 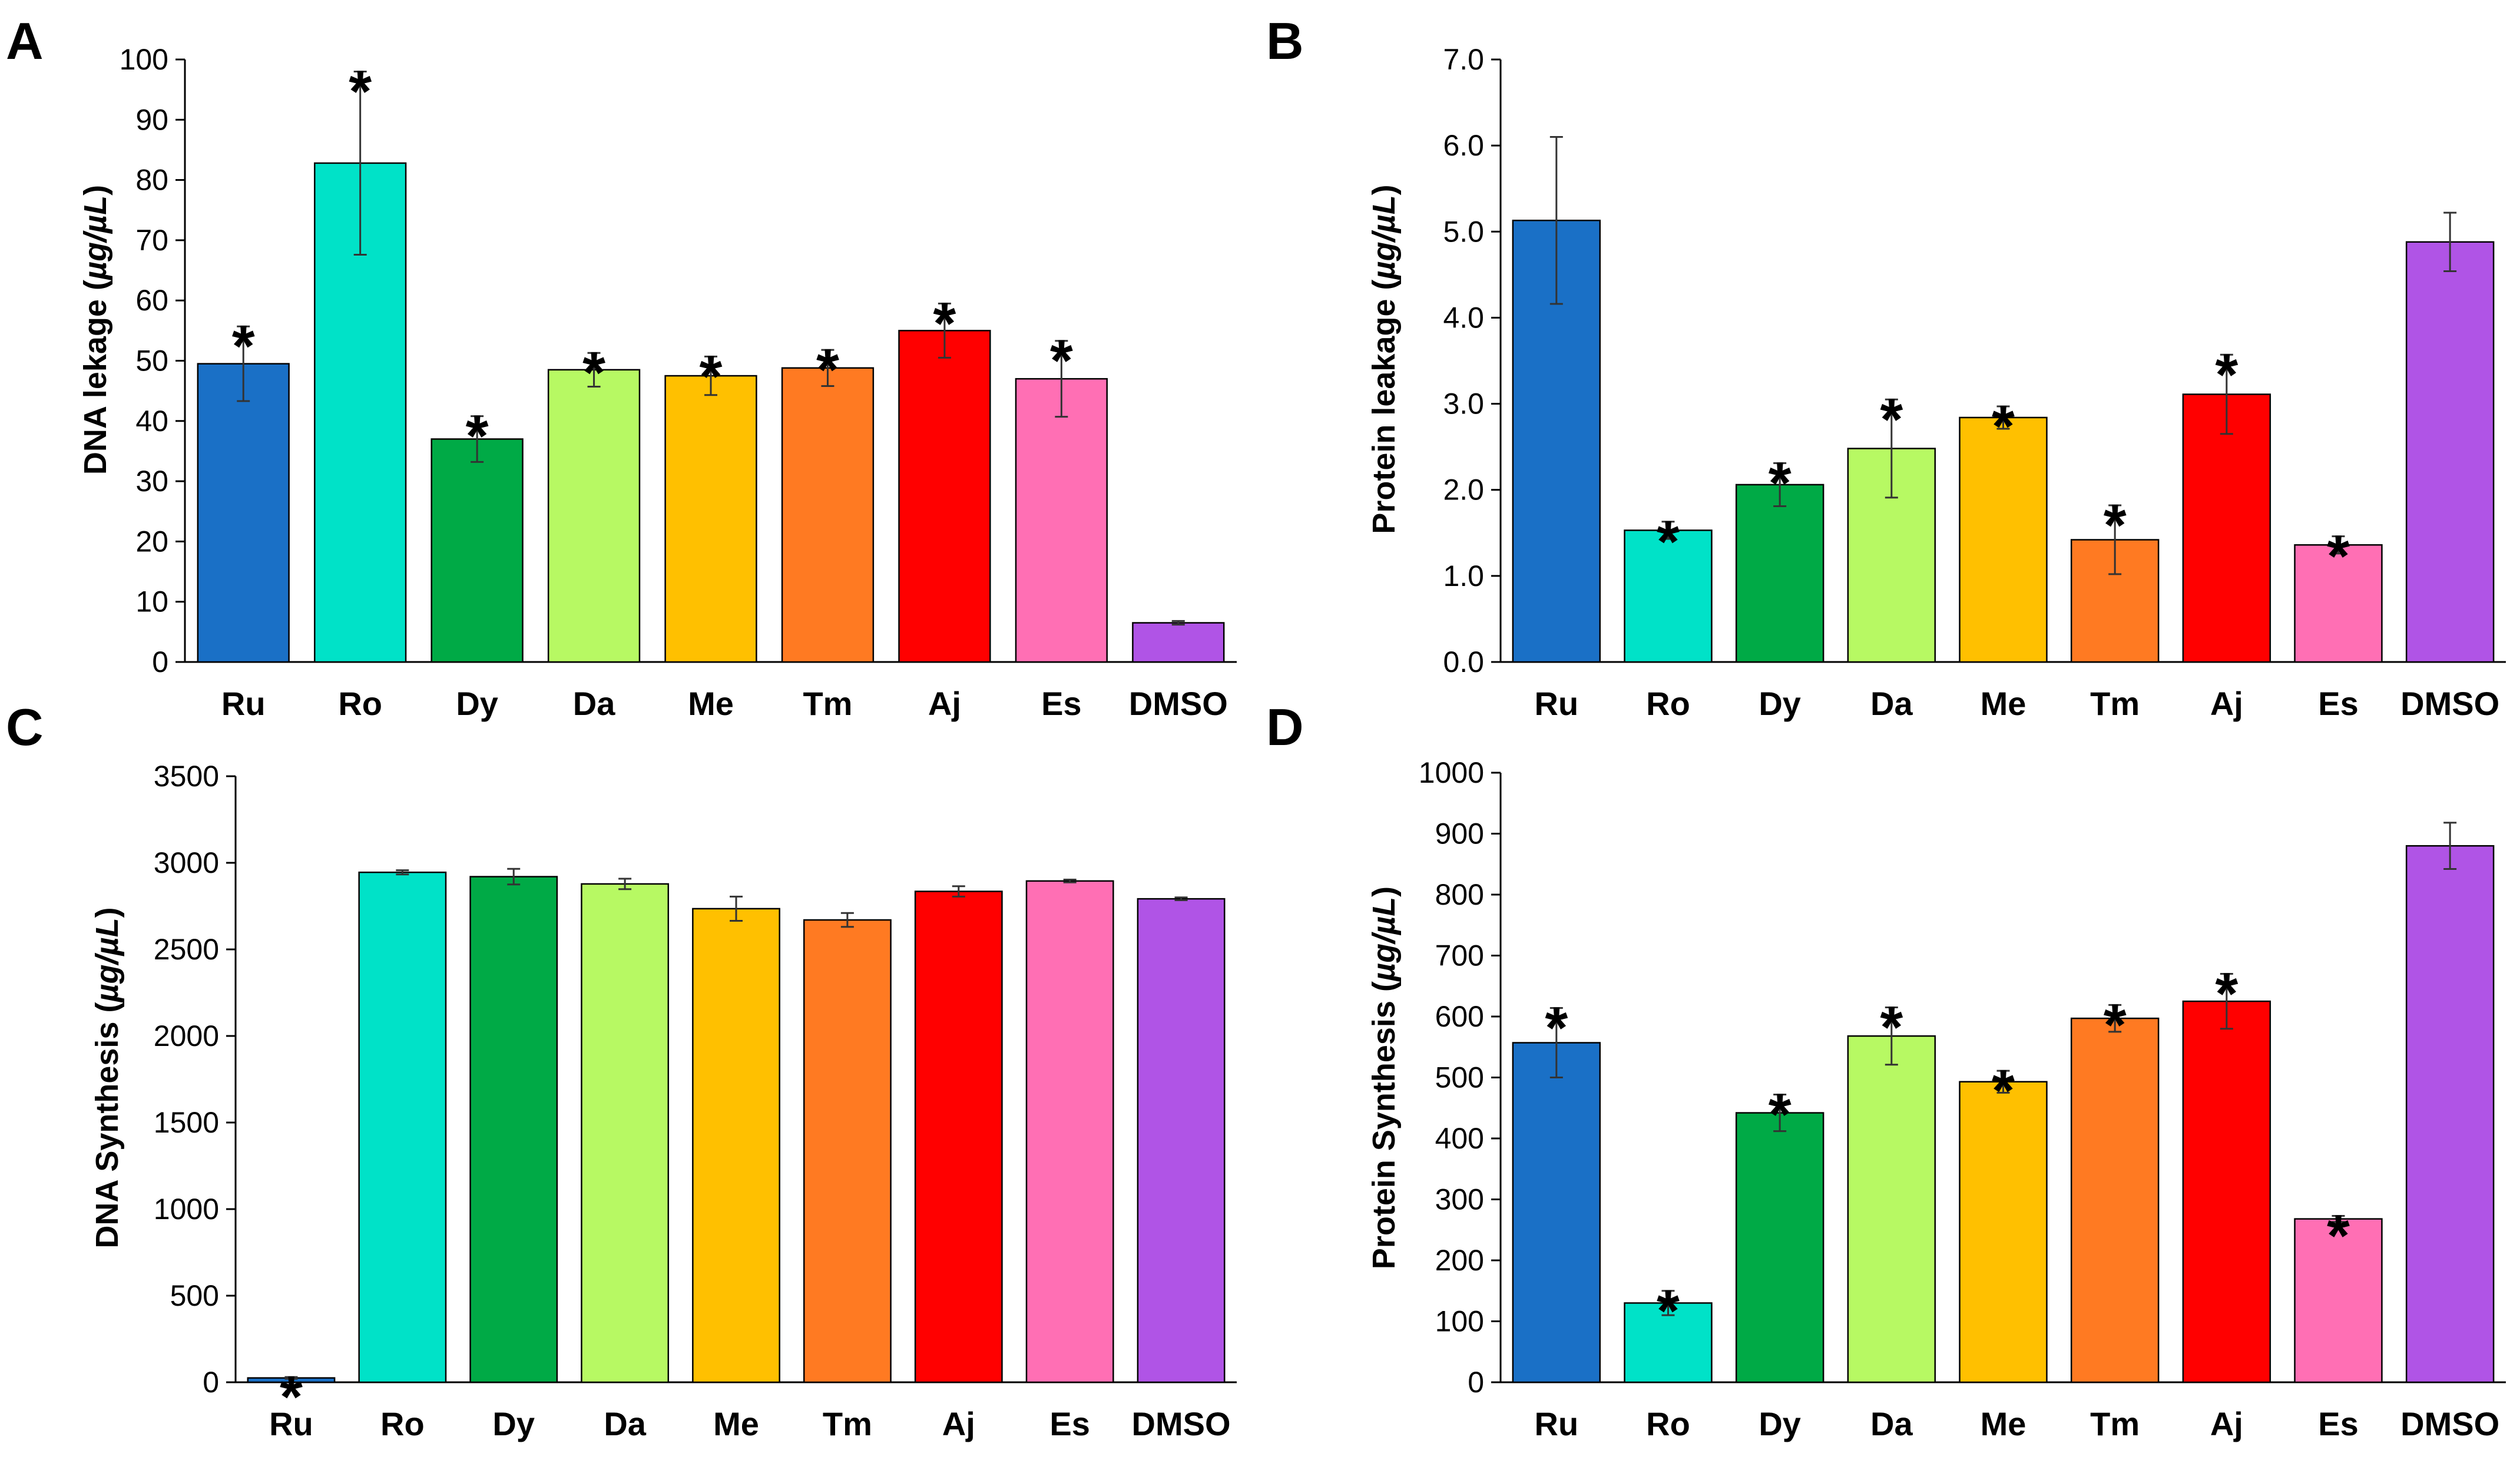 I want to click on bar-d-da, so click(x=1891, y=1209).